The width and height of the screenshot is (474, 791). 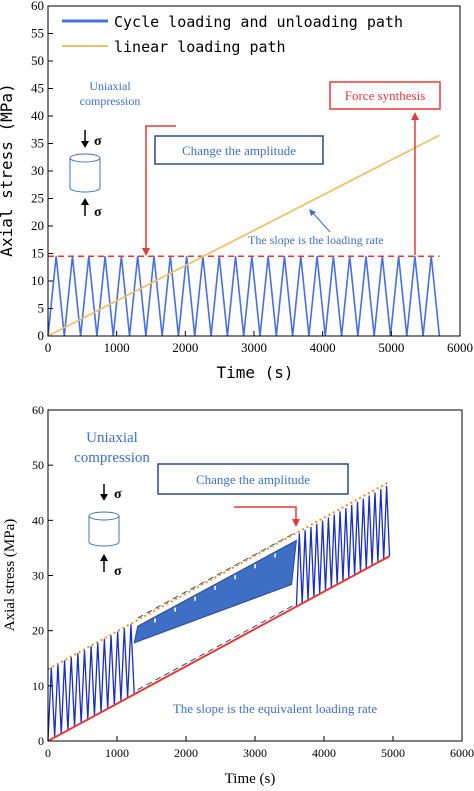 What do you see at coordinates (320, 221) in the screenshot?
I see `slope-arrow` at bounding box center [320, 221].